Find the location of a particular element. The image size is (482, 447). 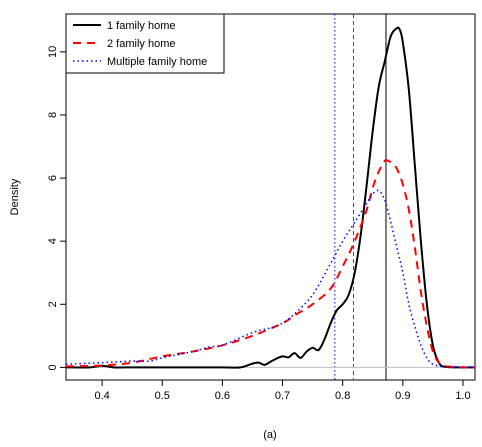

x-tick-label: 0.8 is located at coordinates (342, 396).